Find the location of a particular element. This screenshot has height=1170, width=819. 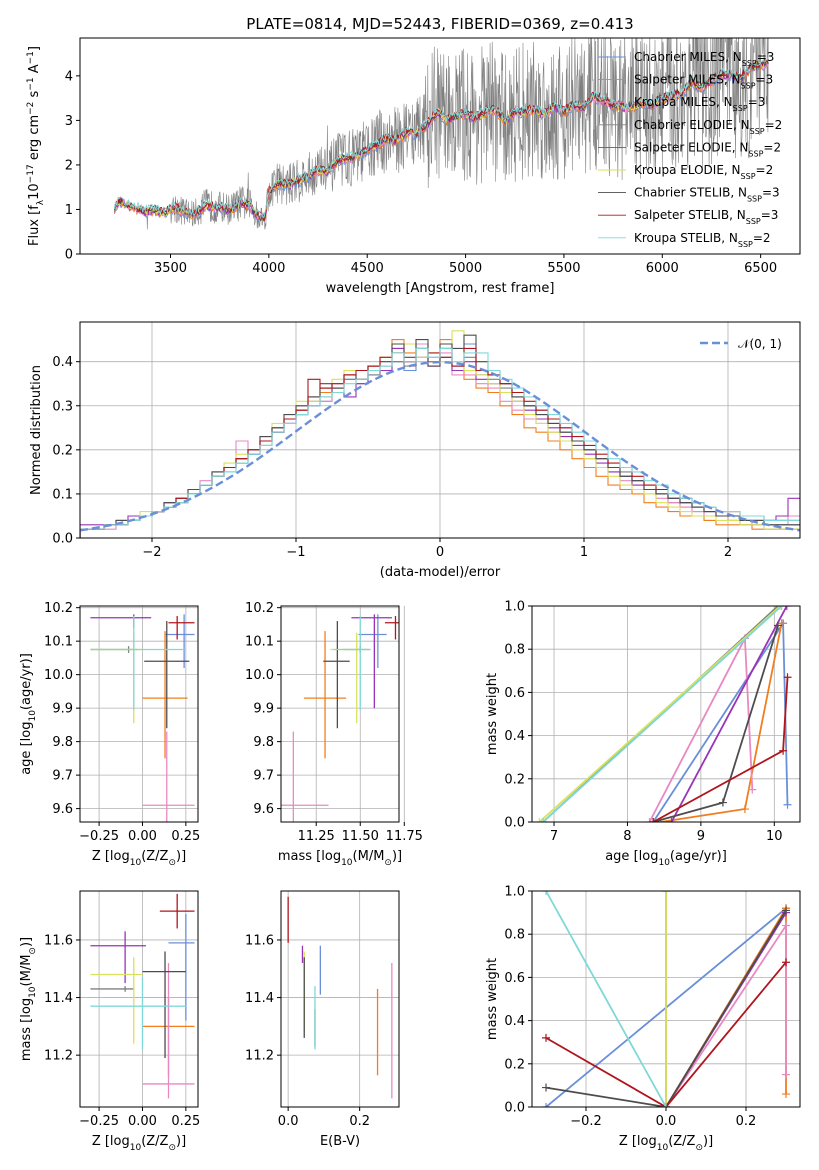

x-tick-label: 0.25 is located at coordinates (185, 836).